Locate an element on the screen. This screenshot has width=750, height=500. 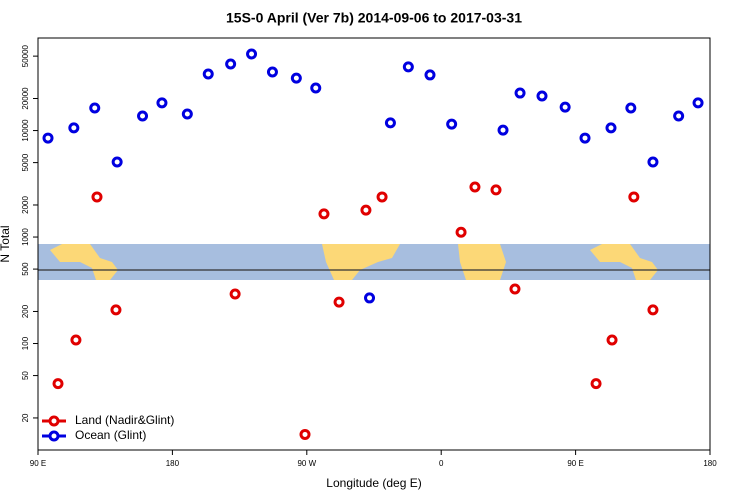
x-tick-label: 90 W is located at coordinates (306, 463).